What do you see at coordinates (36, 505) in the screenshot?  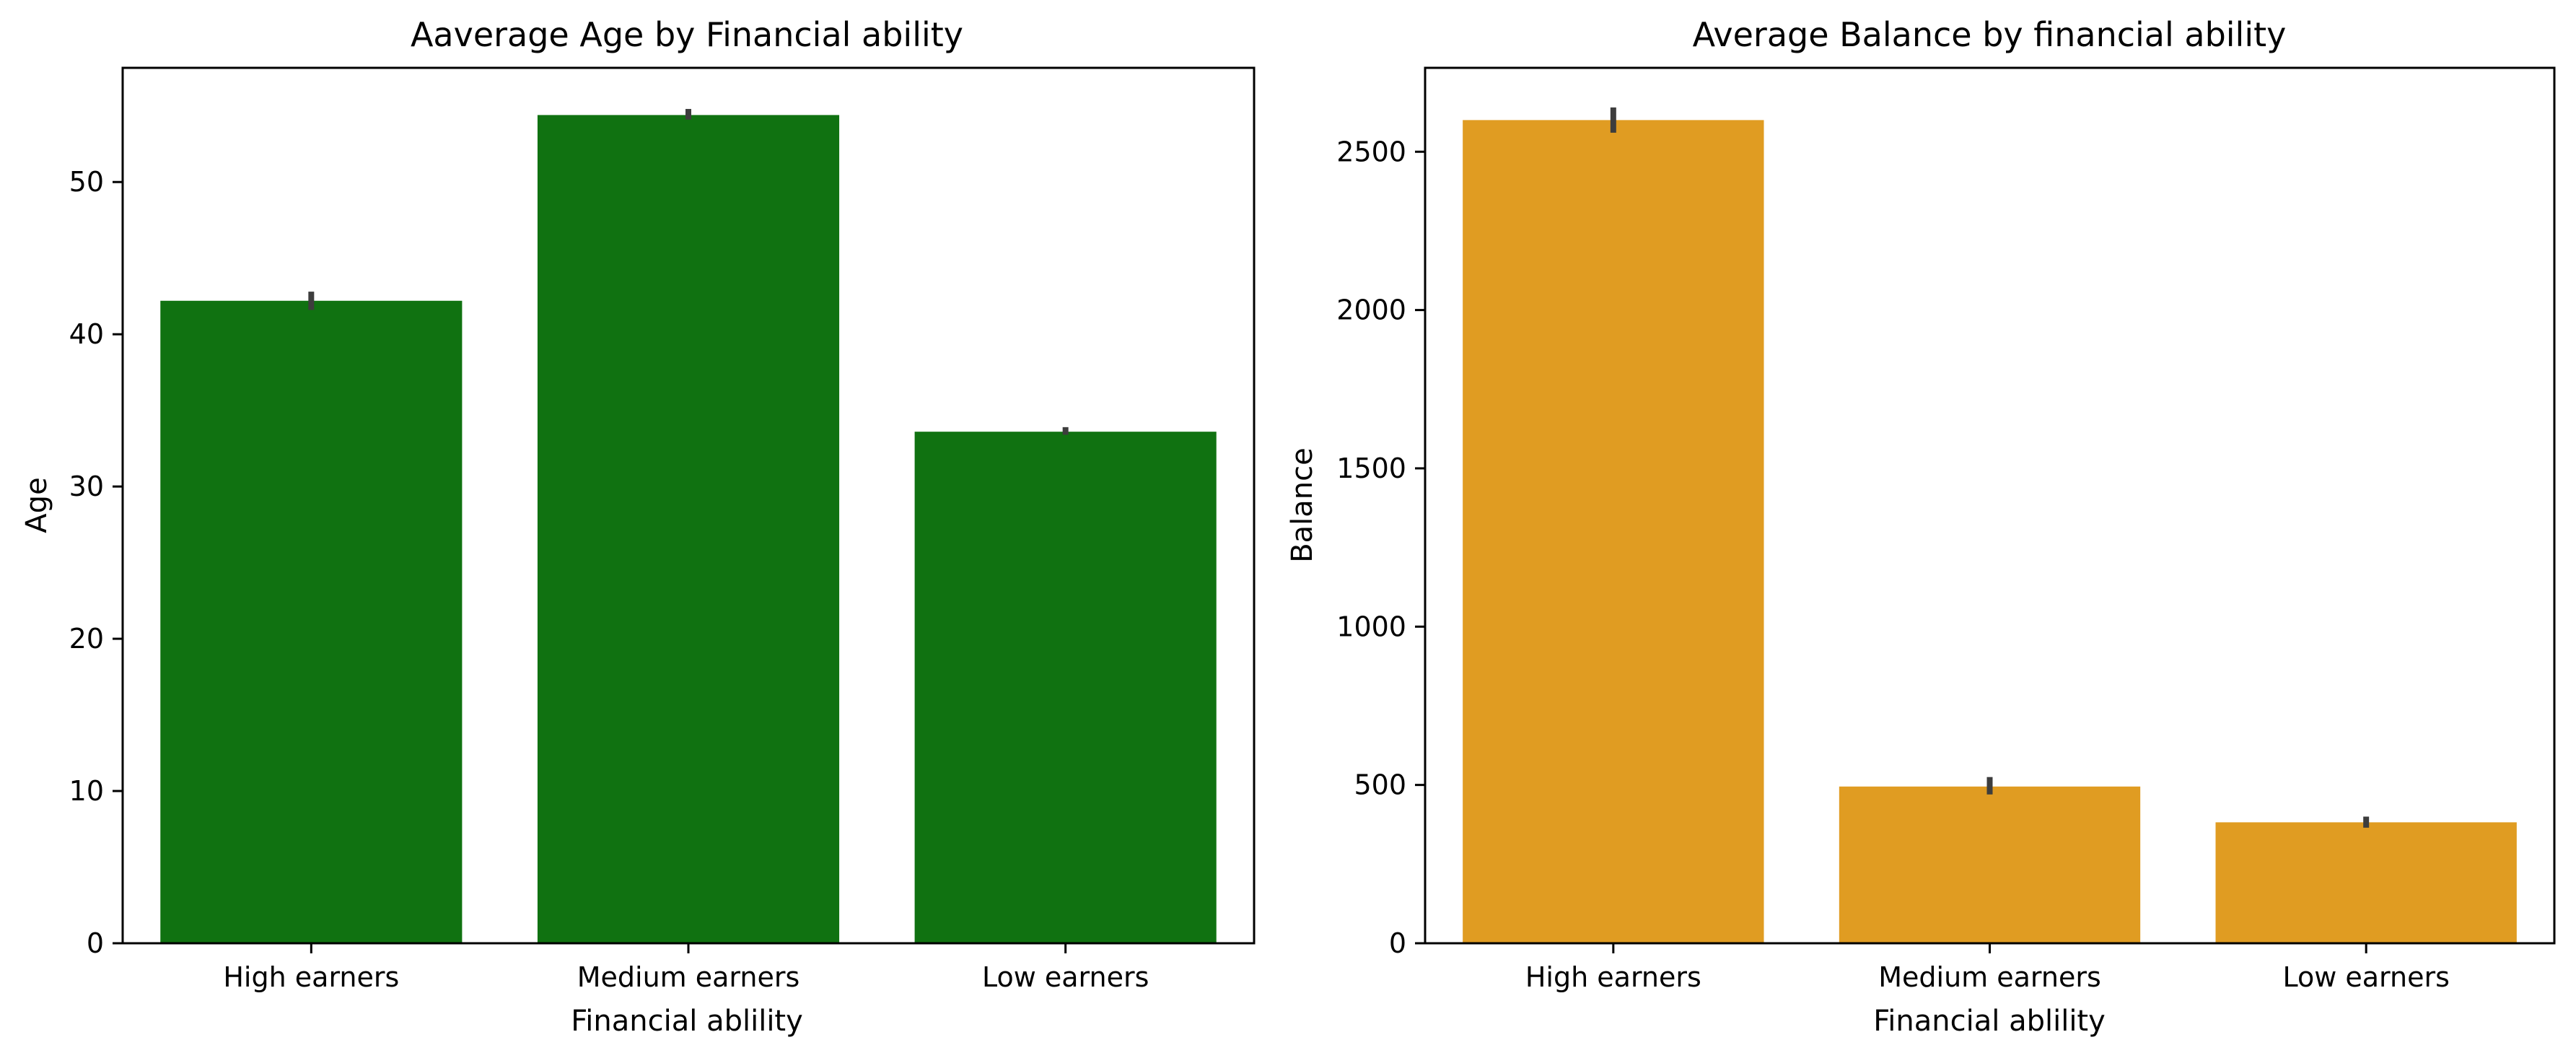 I see `y-axis-label: Age` at bounding box center [36, 505].